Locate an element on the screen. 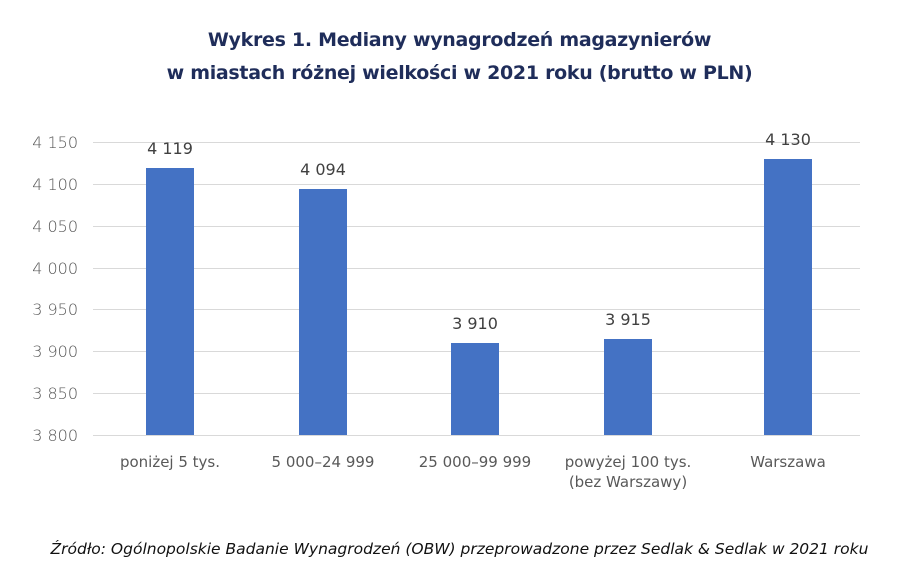  y-tick: 4 150 is located at coordinates (55, 142).